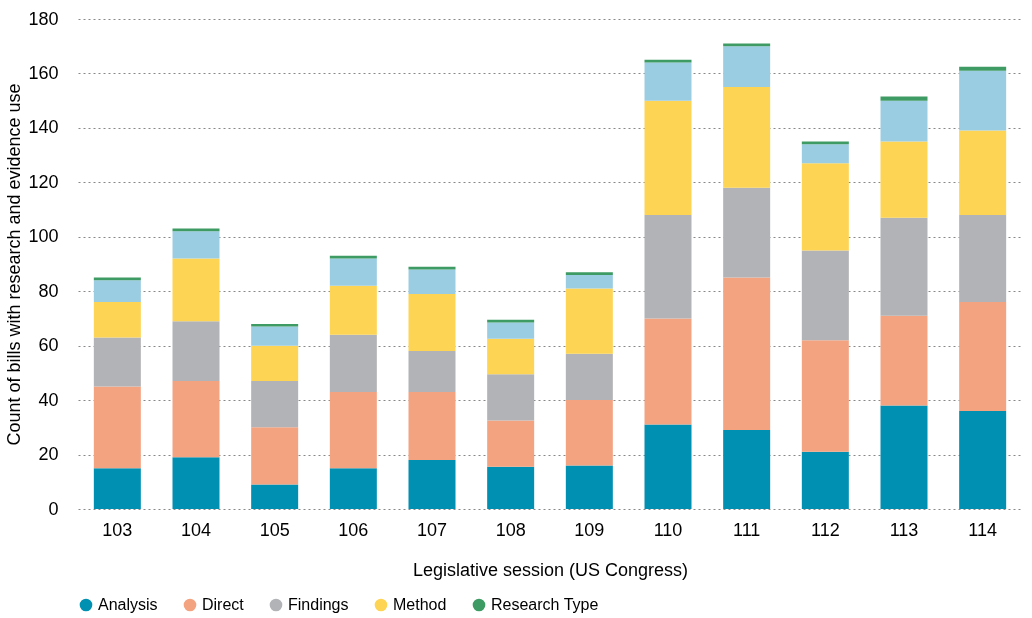 The image size is (1032, 618). I want to click on y-axis-title: Count of bills with research and evidence use, so click(14, 264).